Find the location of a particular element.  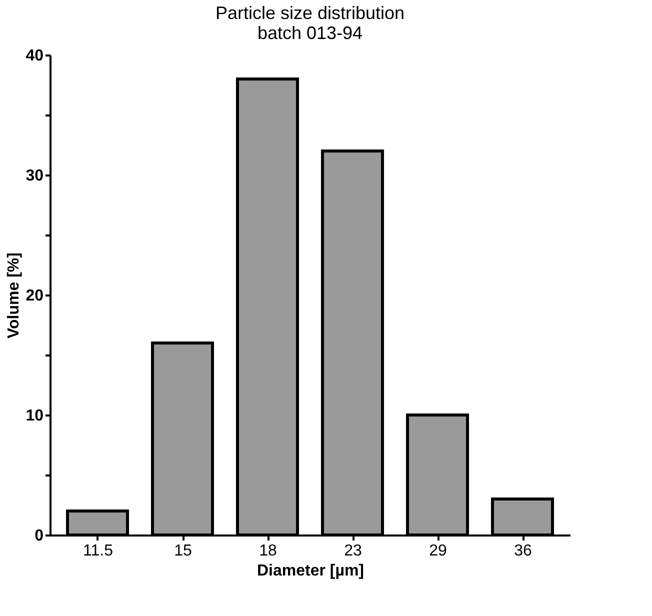

x-tick-label: 11.5 is located at coordinates (98, 551).